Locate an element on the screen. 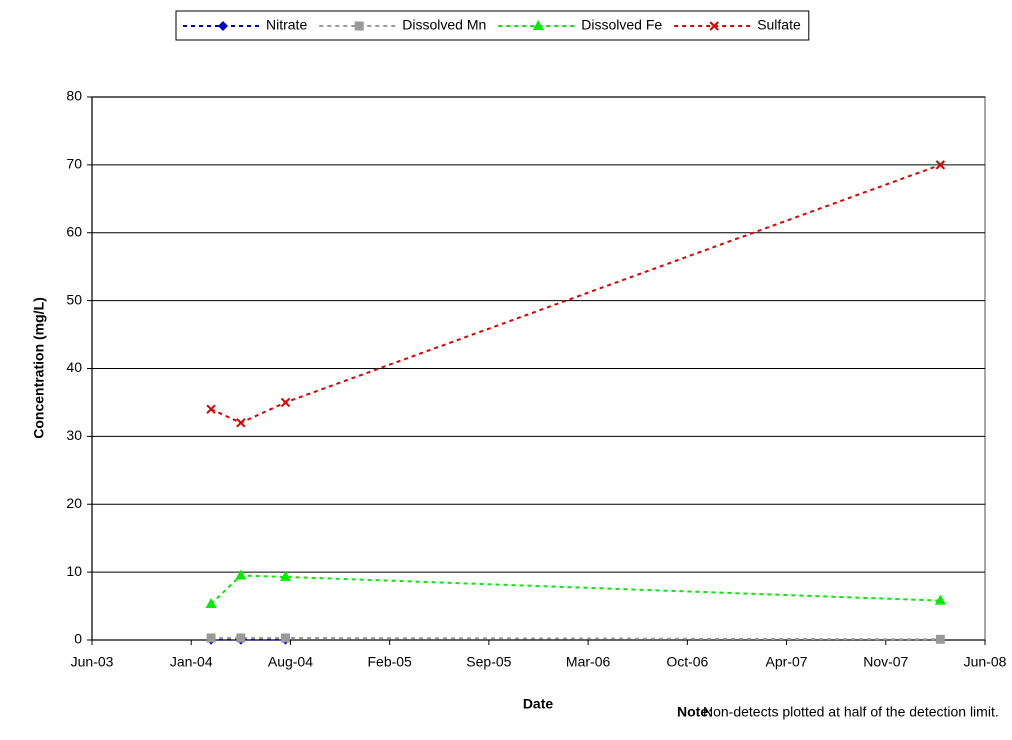 The height and width of the screenshot is (740, 1012). y-axis-label: Concentration (mg/L) is located at coordinates (39, 368).